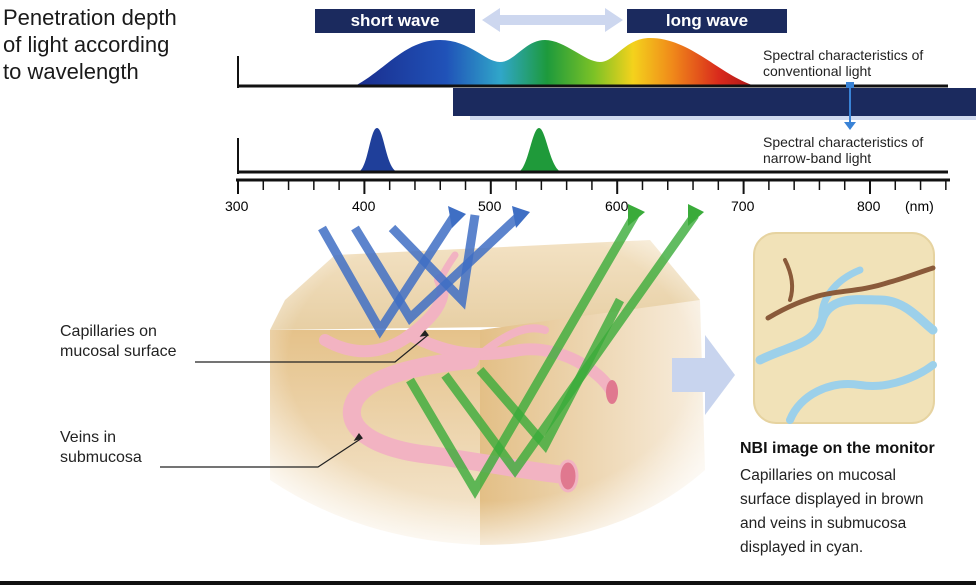  What do you see at coordinates (490, 206) in the screenshot?
I see `tick-label-500: 500` at bounding box center [490, 206].